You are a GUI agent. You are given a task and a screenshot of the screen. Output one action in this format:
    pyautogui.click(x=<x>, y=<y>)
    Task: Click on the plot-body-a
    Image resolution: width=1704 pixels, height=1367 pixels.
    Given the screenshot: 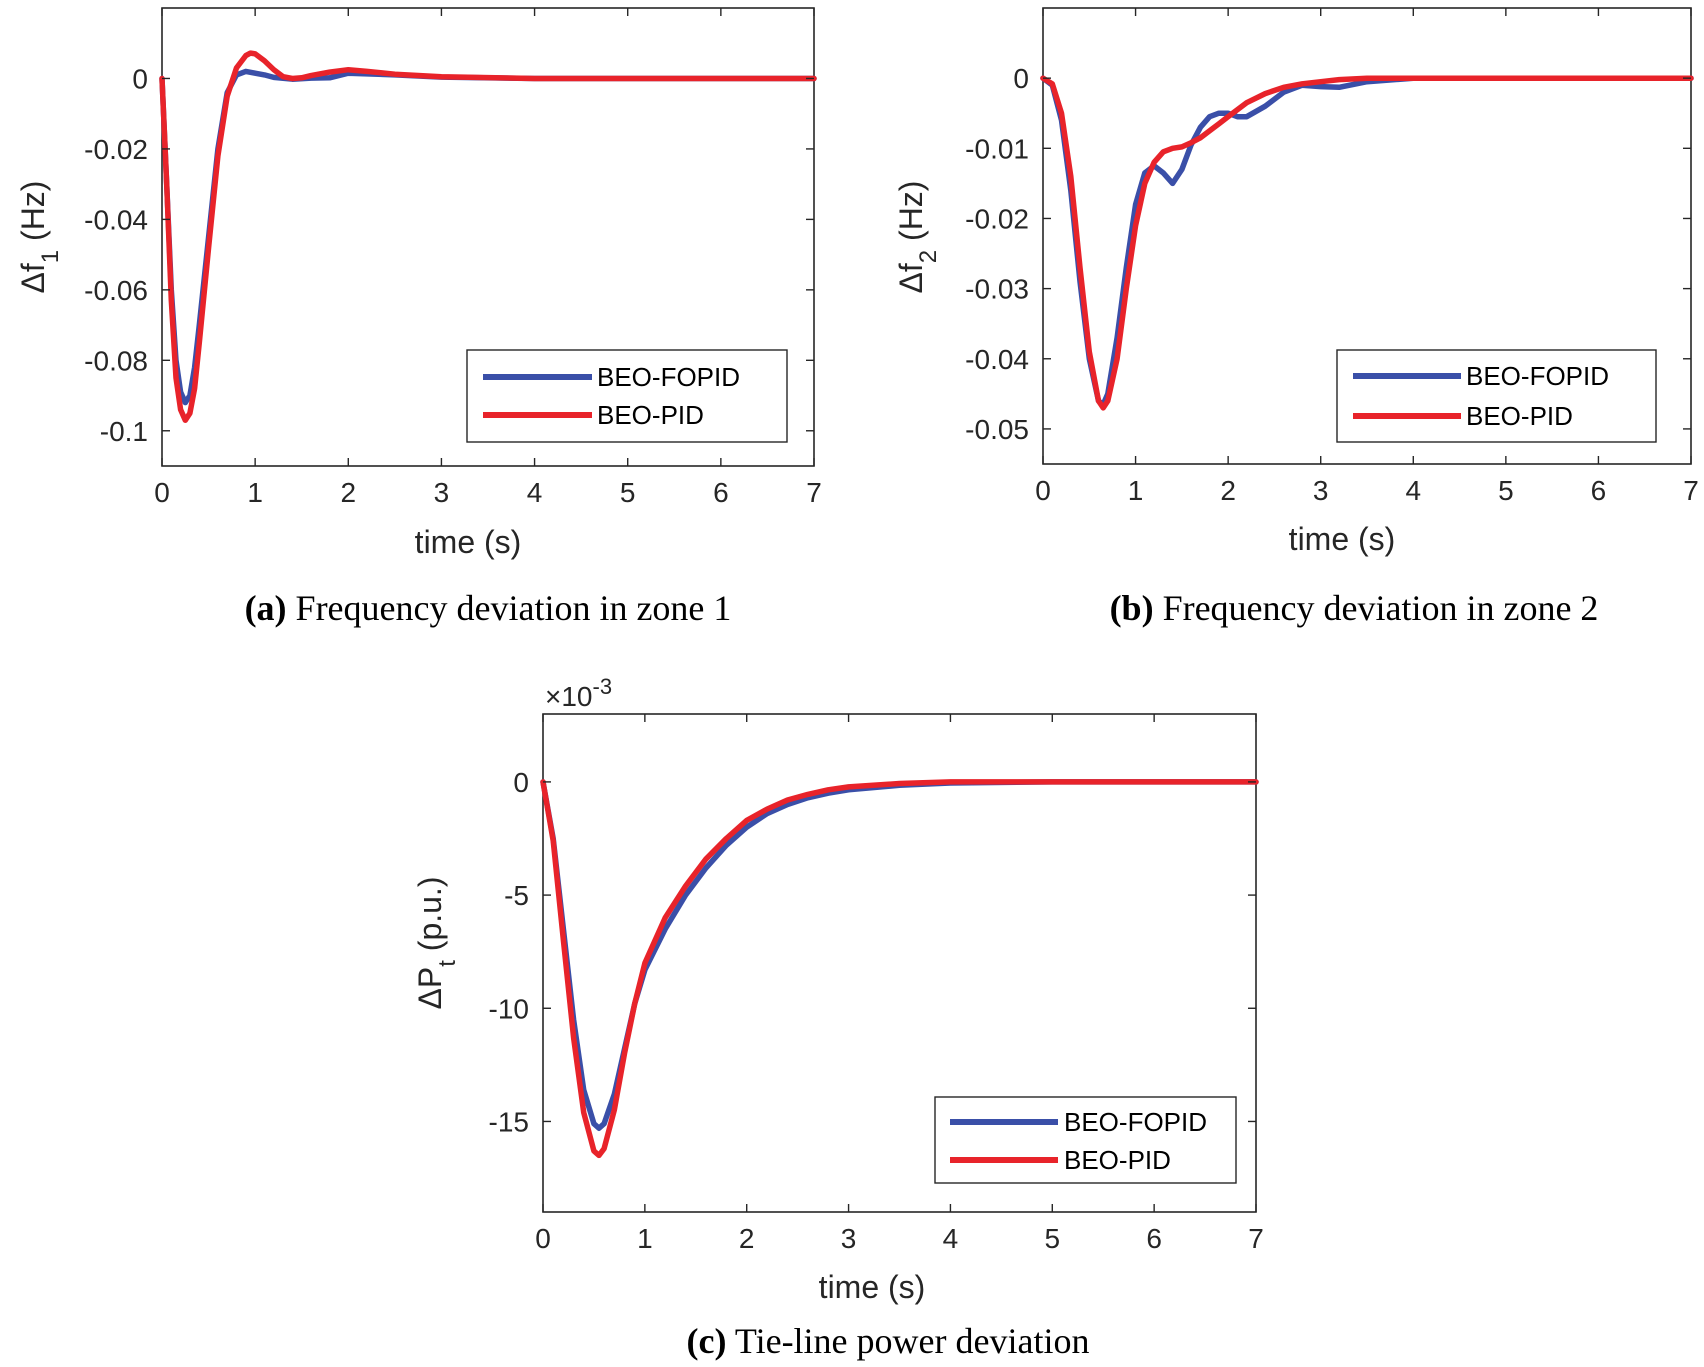 What is the action you would take?
    pyautogui.click(x=488, y=236)
    